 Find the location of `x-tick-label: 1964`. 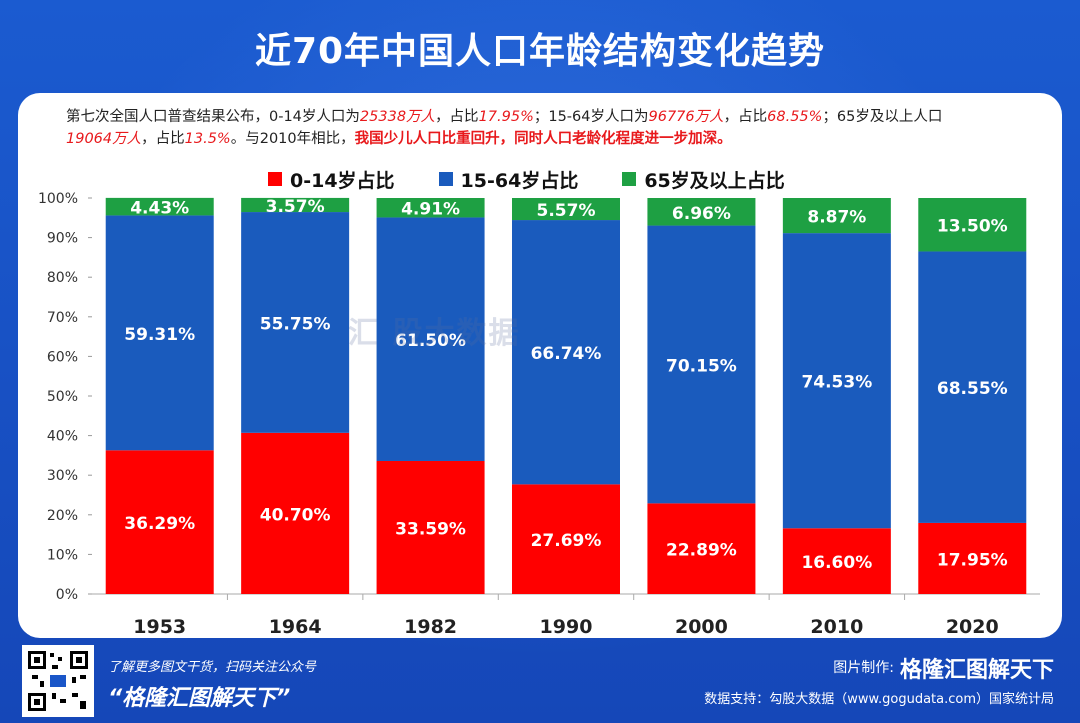

x-tick-label: 1964 is located at coordinates (295, 627).